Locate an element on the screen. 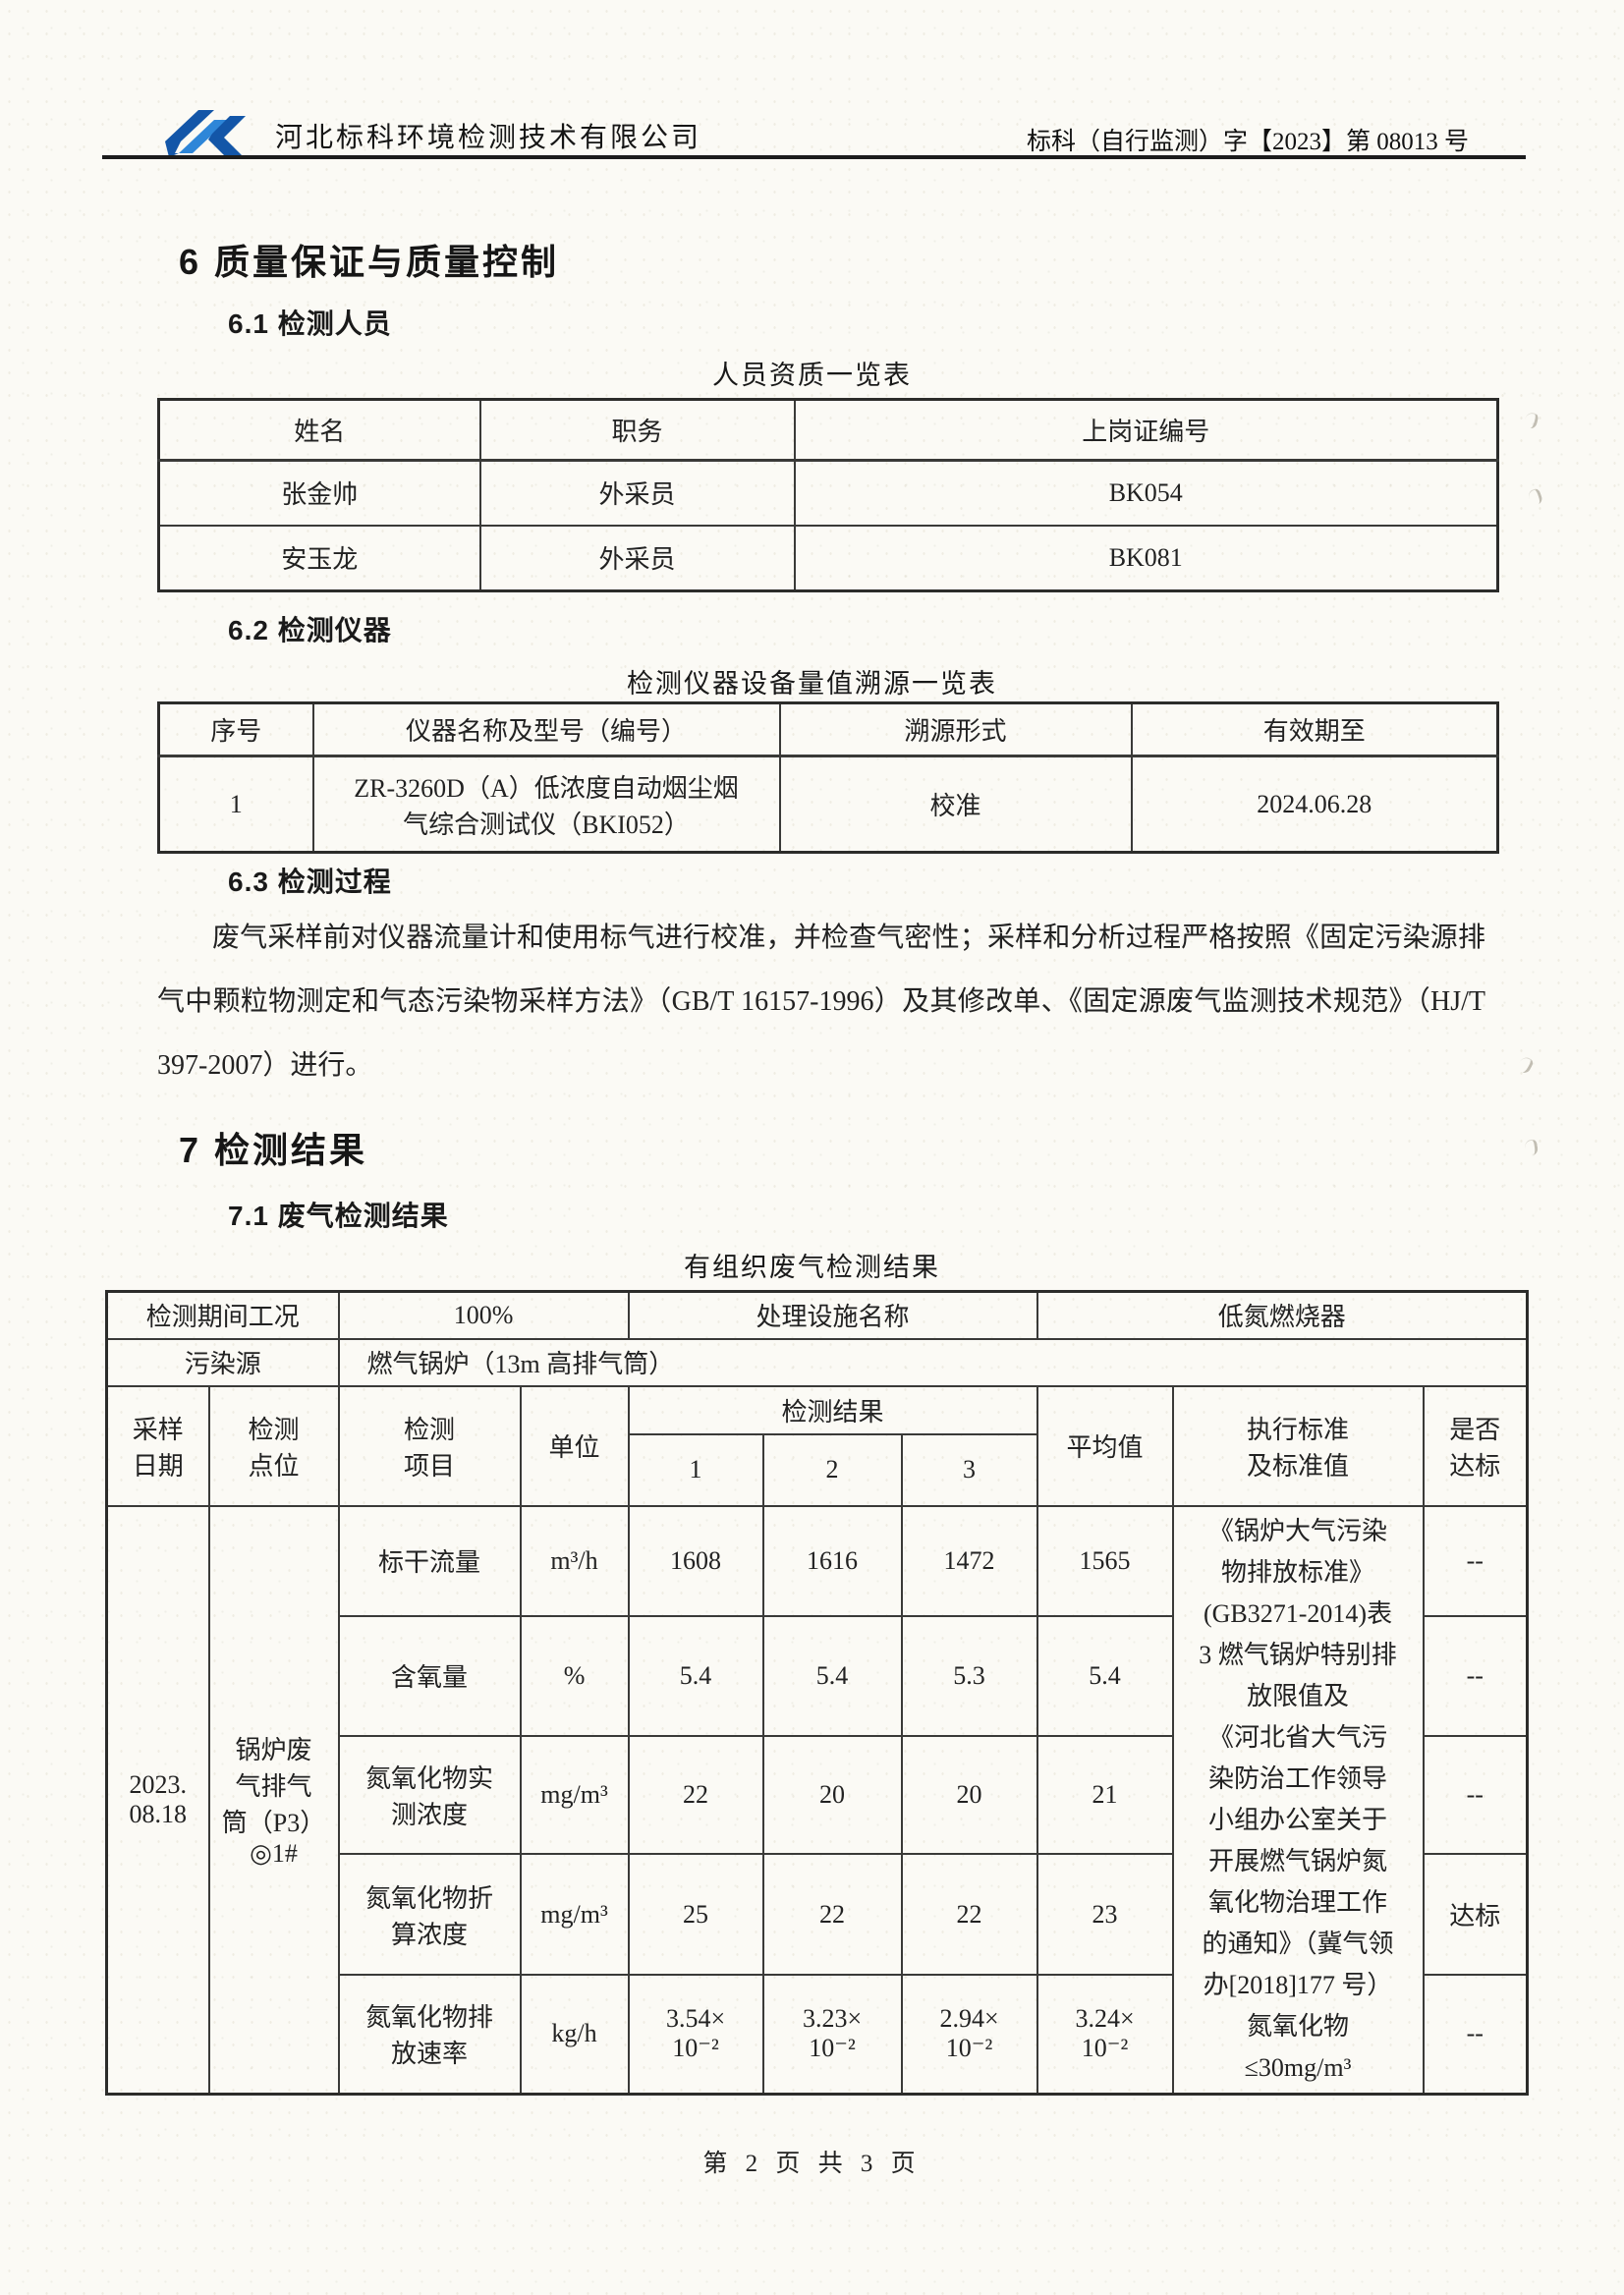 This screenshot has height=2295, width=1624. source-value: 燃气锅炉（13m 高排气筒） is located at coordinates (933, 1362).